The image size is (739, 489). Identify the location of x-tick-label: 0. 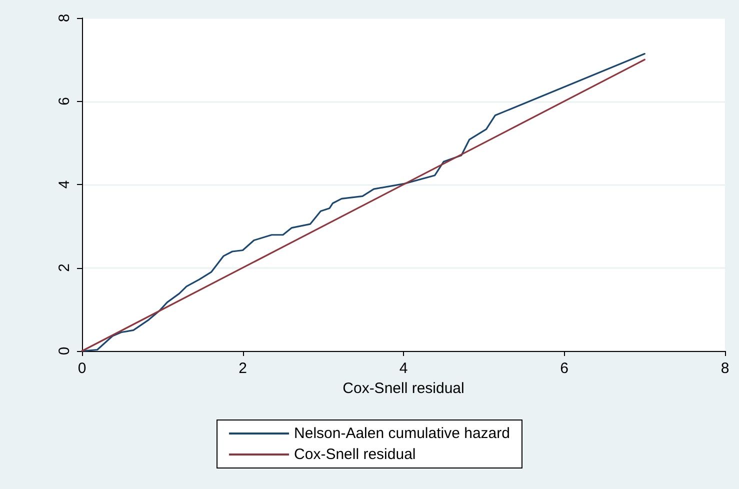
(82, 368).